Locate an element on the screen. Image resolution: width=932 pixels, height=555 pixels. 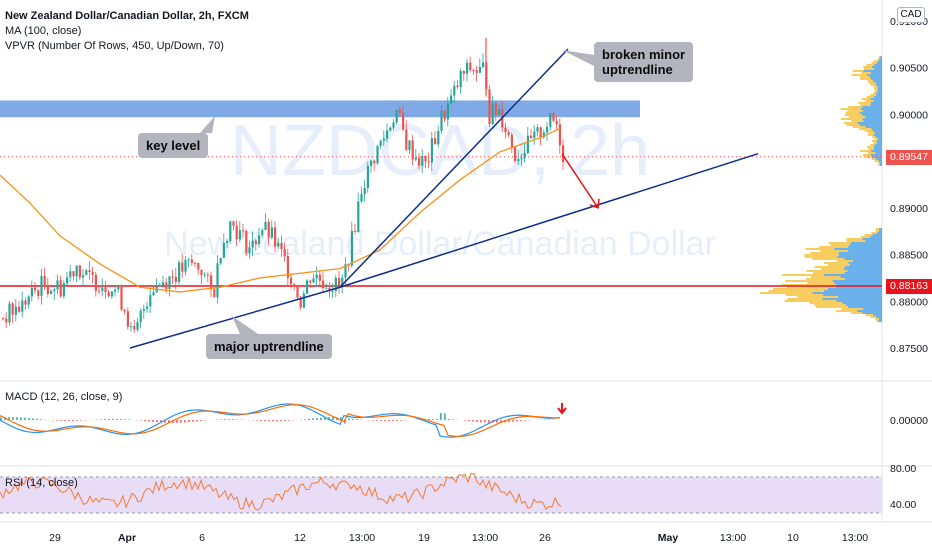
price-tick-5: 0.88500 is located at coordinates (909, 256).